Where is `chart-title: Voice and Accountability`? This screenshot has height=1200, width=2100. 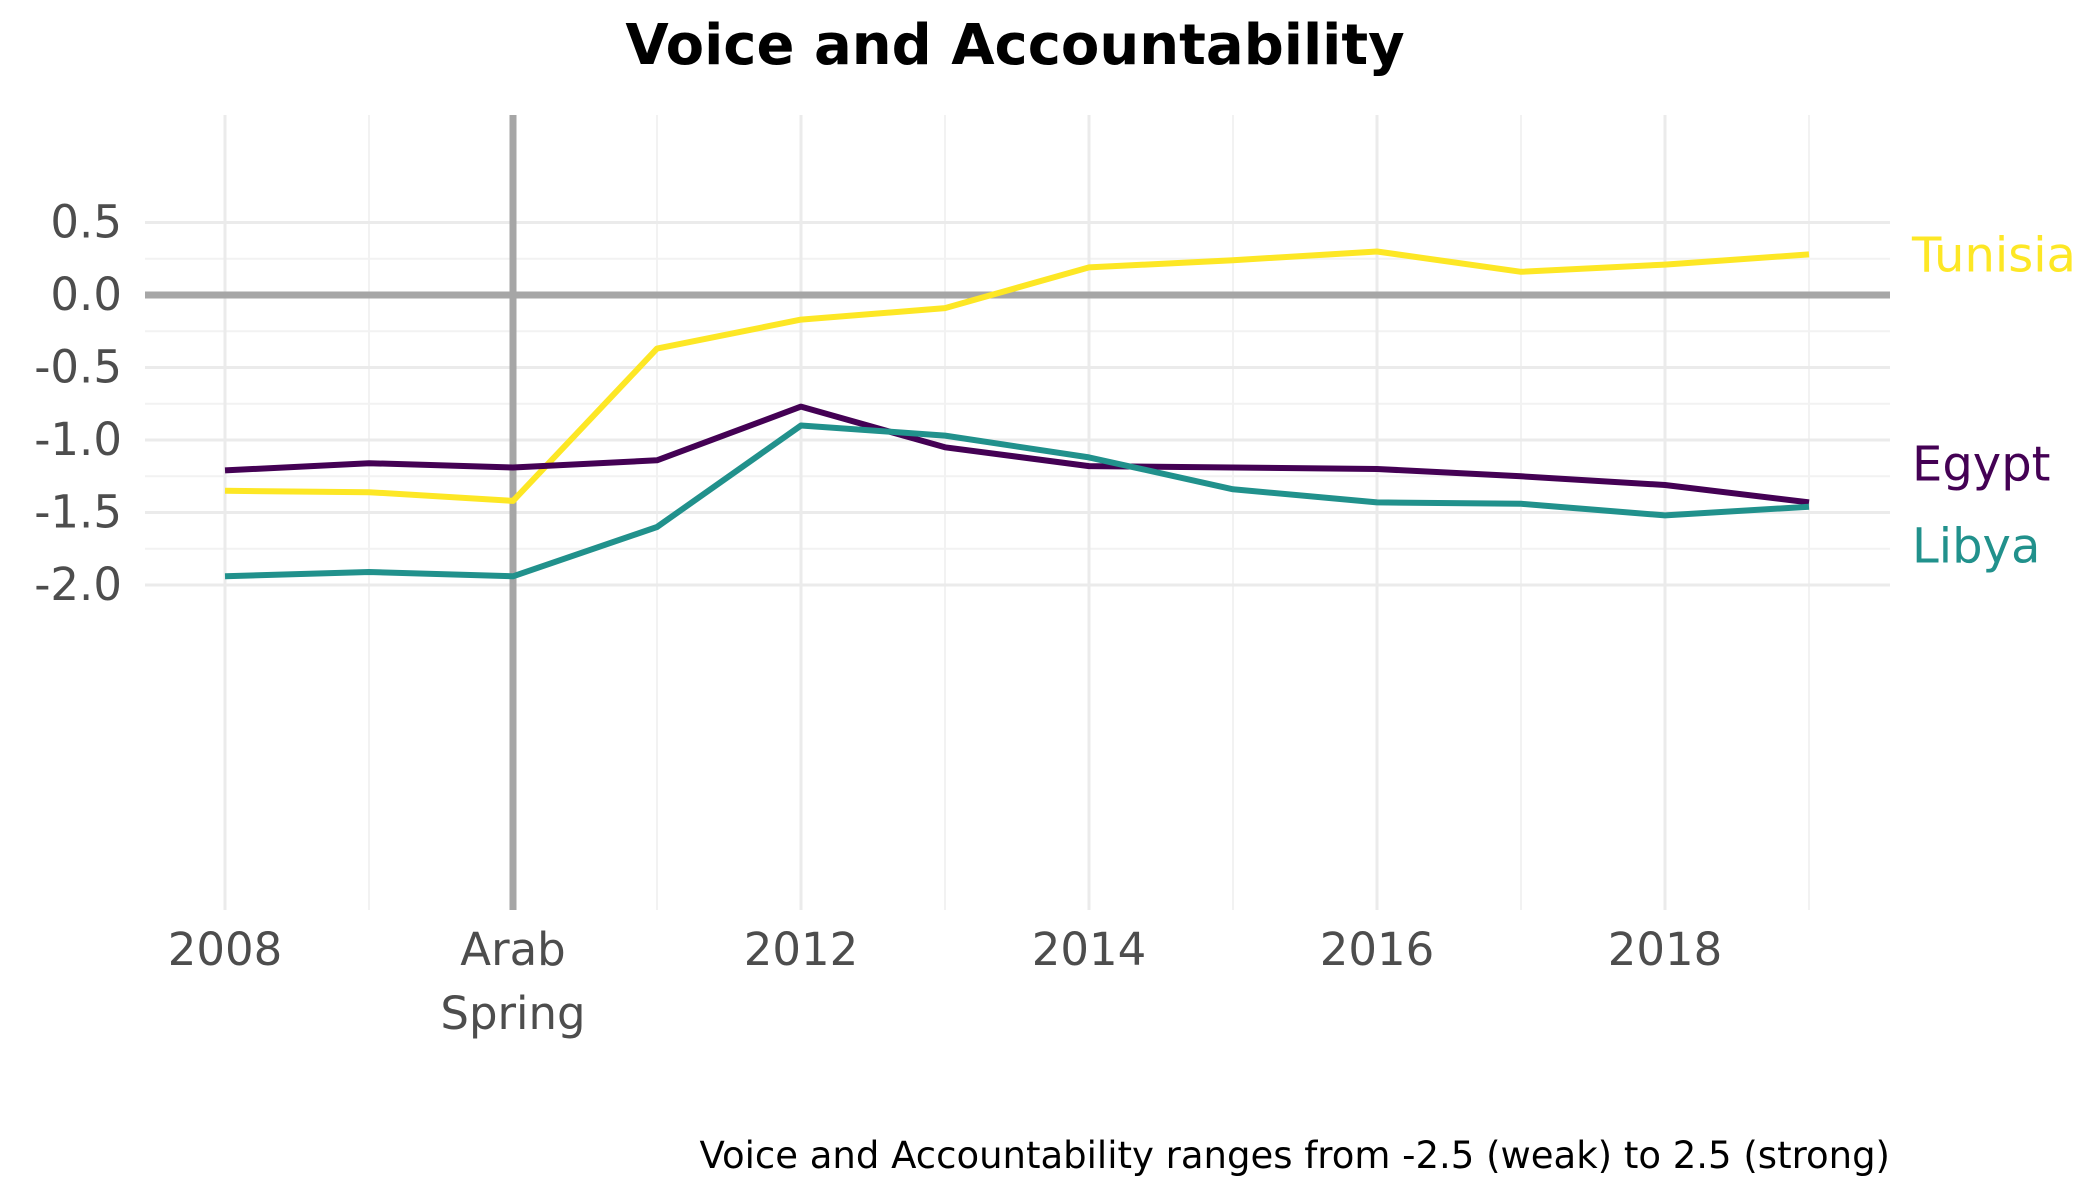 chart-title: Voice and Accountability is located at coordinates (1014, 45).